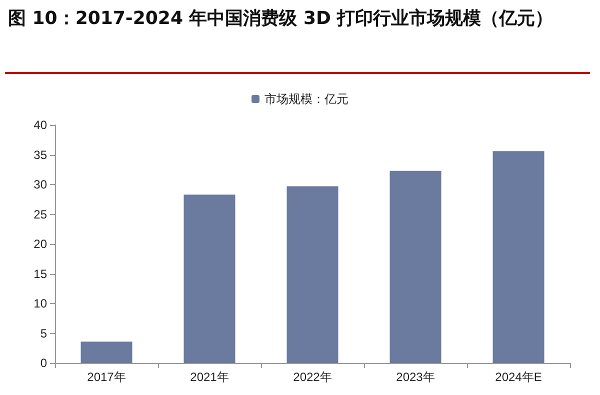  Describe the element at coordinates (209, 377) in the screenshot. I see `x-tick-label: 2021年` at that location.